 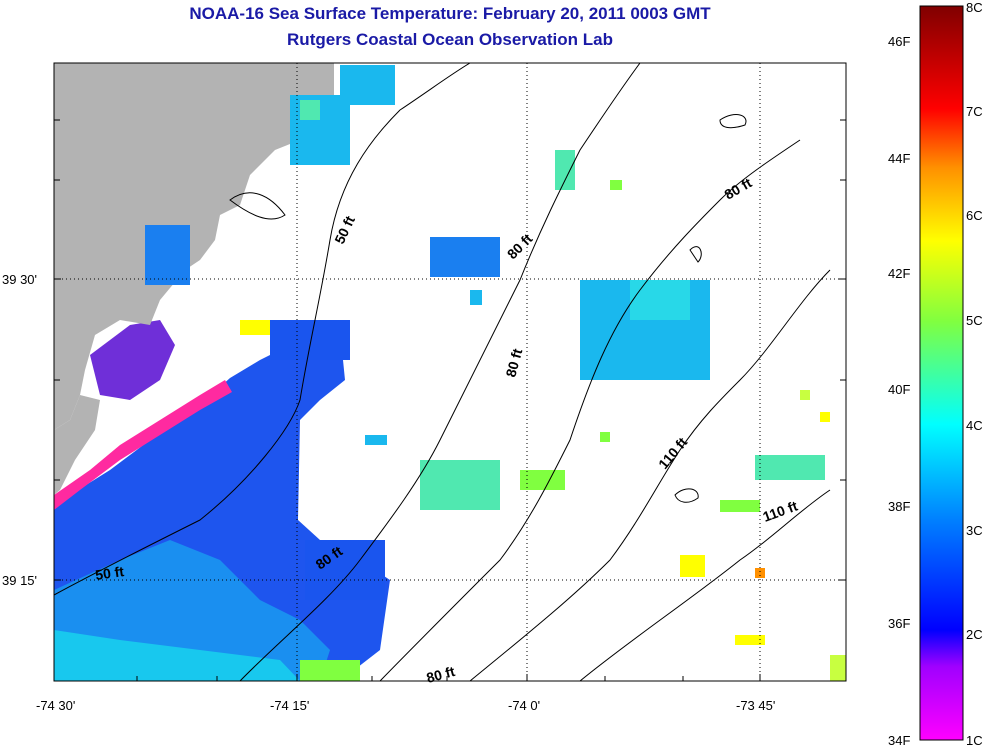 I want to click on x-tick-label: -74 15', so click(x=290, y=705).